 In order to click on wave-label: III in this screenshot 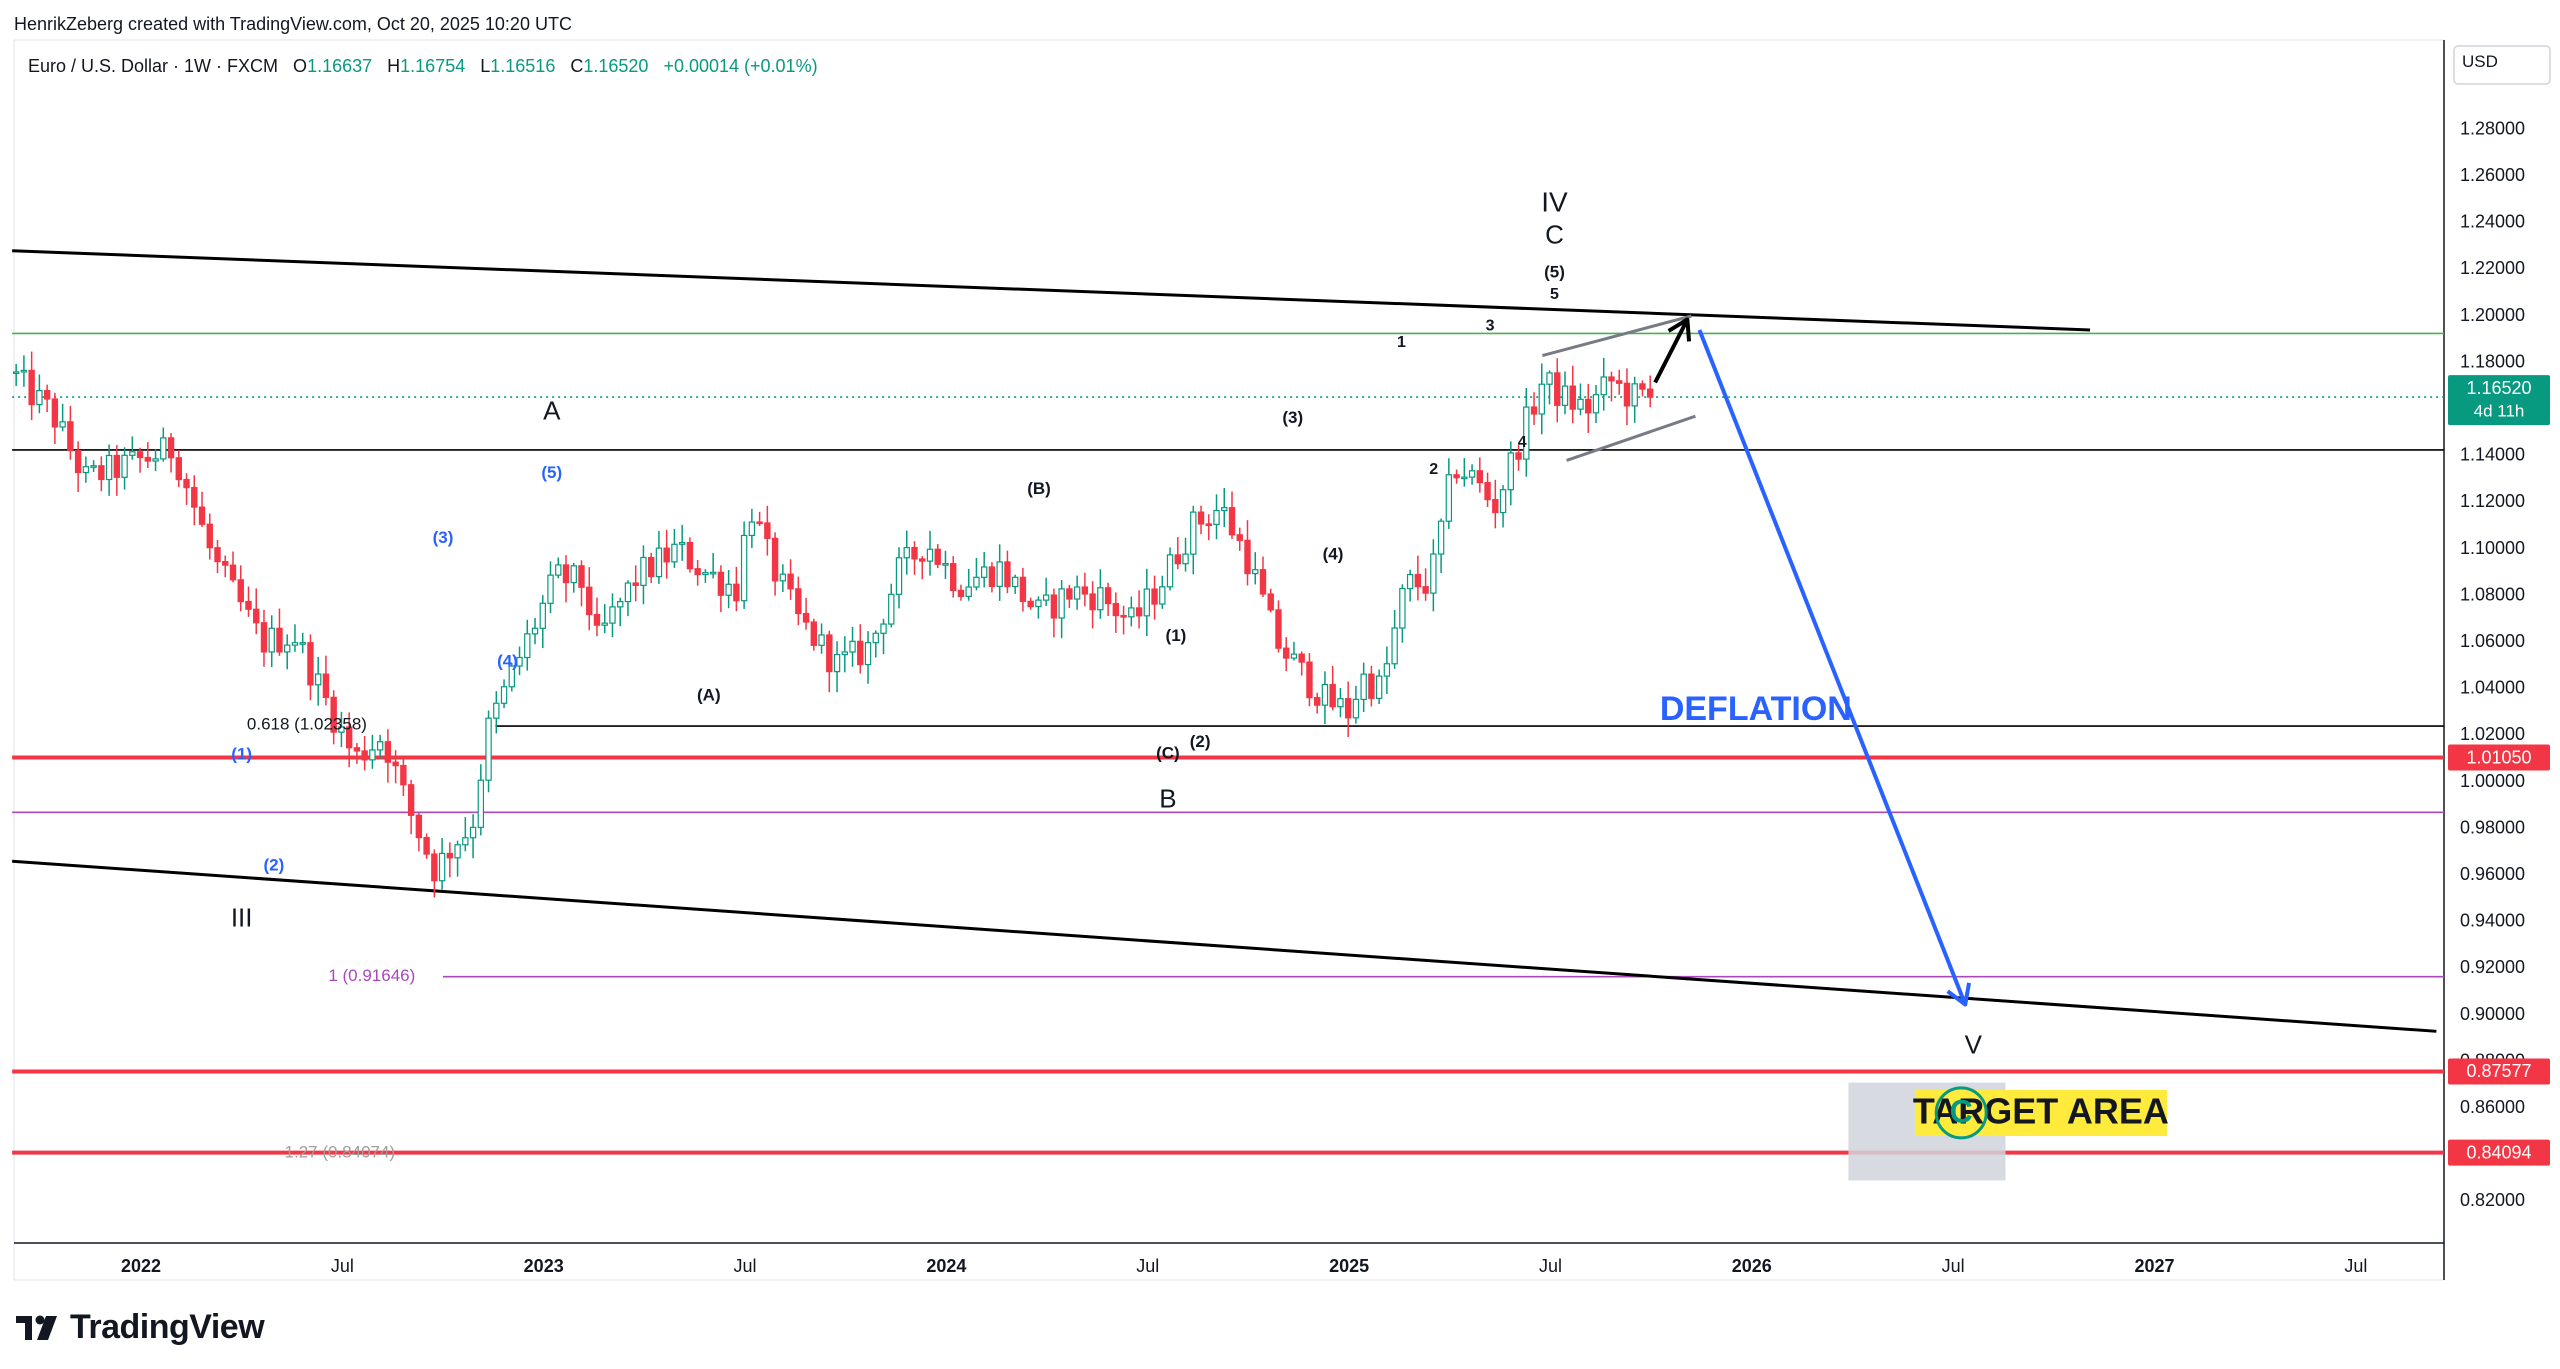, I will do `click(242, 917)`.